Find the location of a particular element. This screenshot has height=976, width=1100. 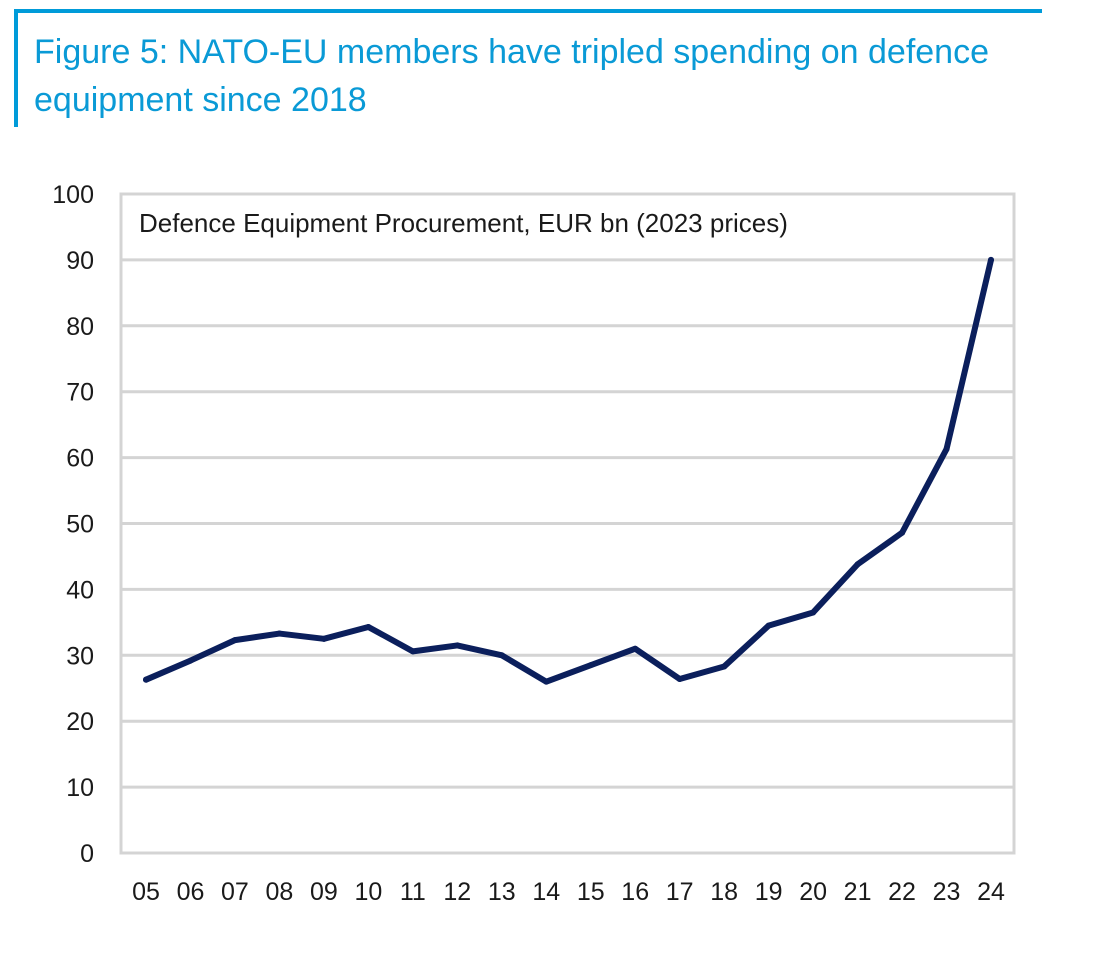

x-tick-label: 17 is located at coordinates (680, 892).